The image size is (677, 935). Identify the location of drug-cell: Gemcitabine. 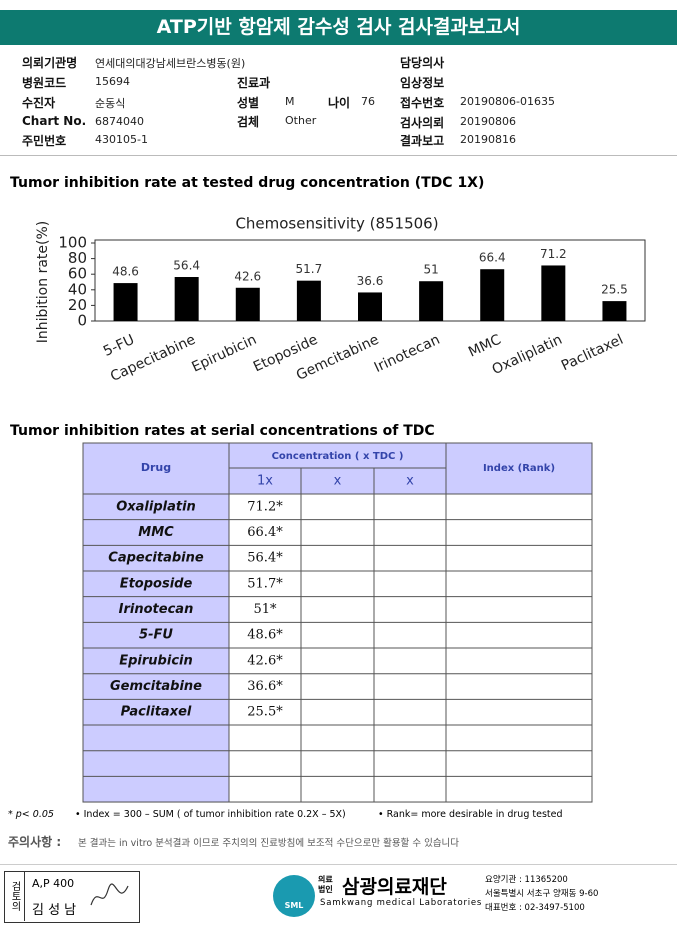
(156, 686).